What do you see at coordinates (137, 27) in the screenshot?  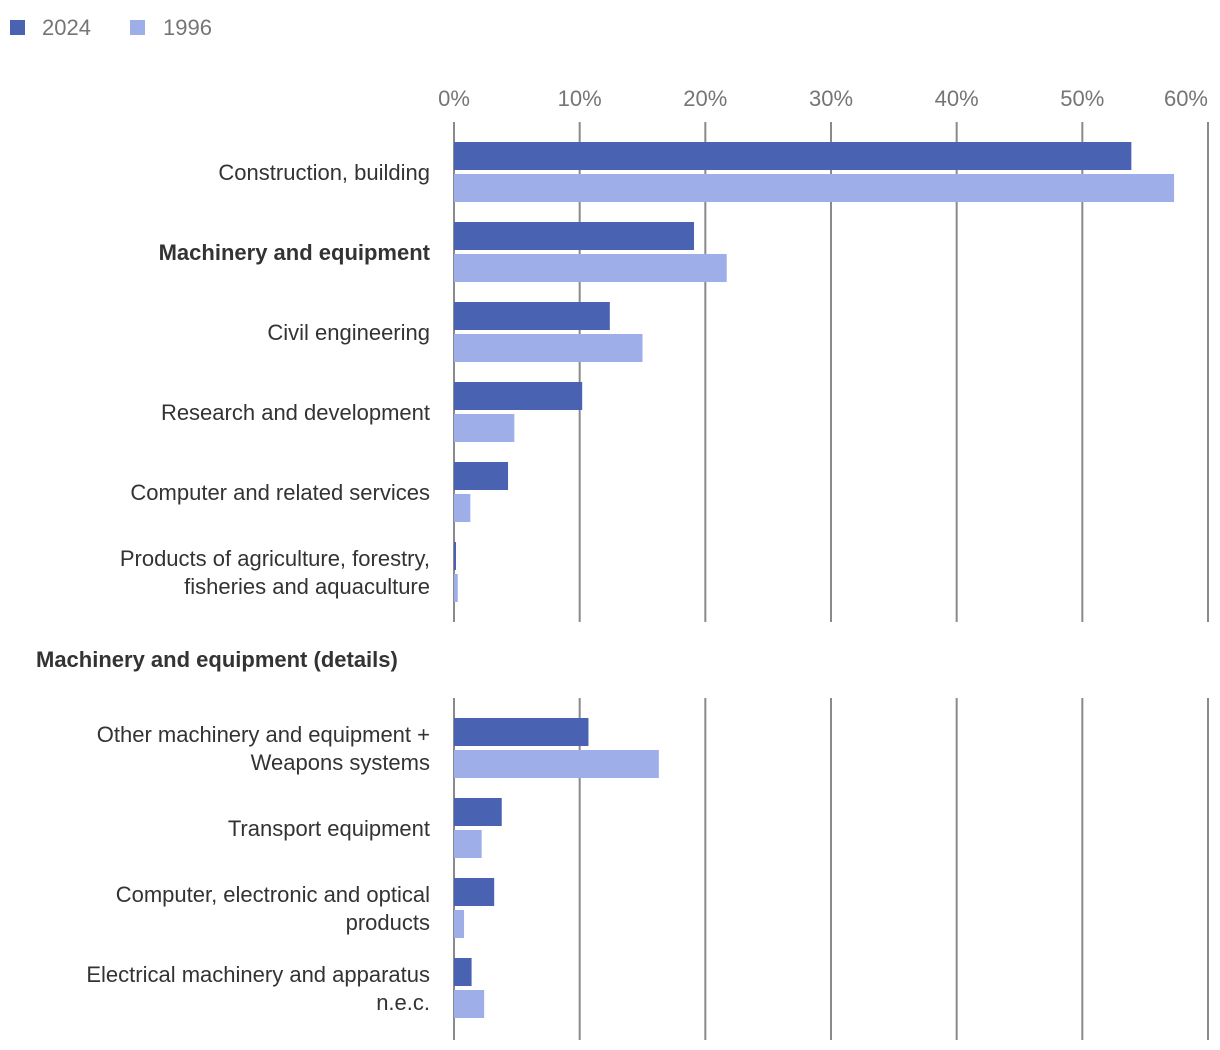 I see `legend-swatch-1996` at bounding box center [137, 27].